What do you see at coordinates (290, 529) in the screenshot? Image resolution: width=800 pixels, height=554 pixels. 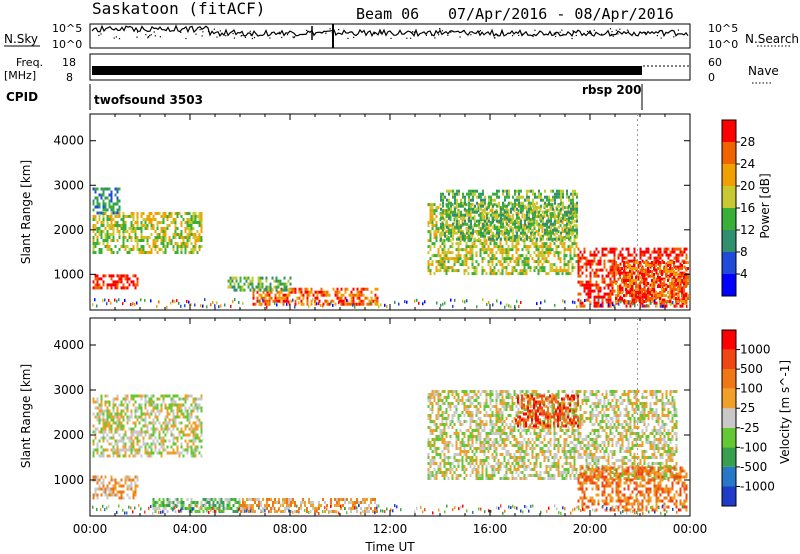 I see `x-tick-label: 08:00` at bounding box center [290, 529].